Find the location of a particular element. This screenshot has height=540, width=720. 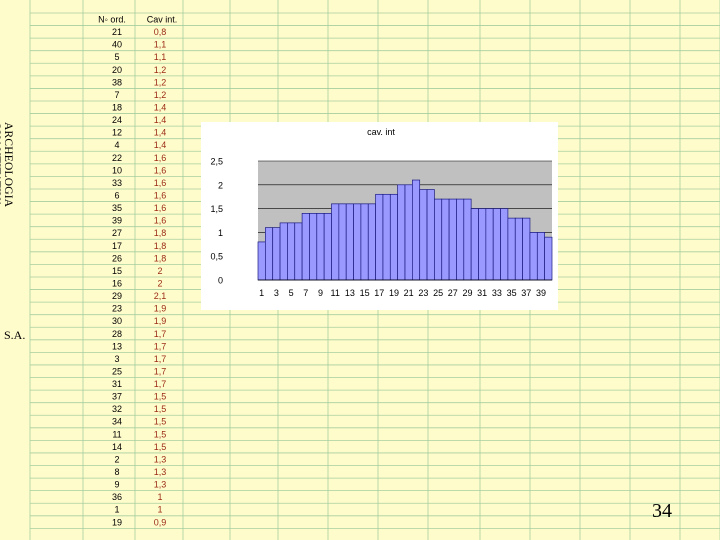

table-cell-n-ord: 34 is located at coordinates (117, 422).